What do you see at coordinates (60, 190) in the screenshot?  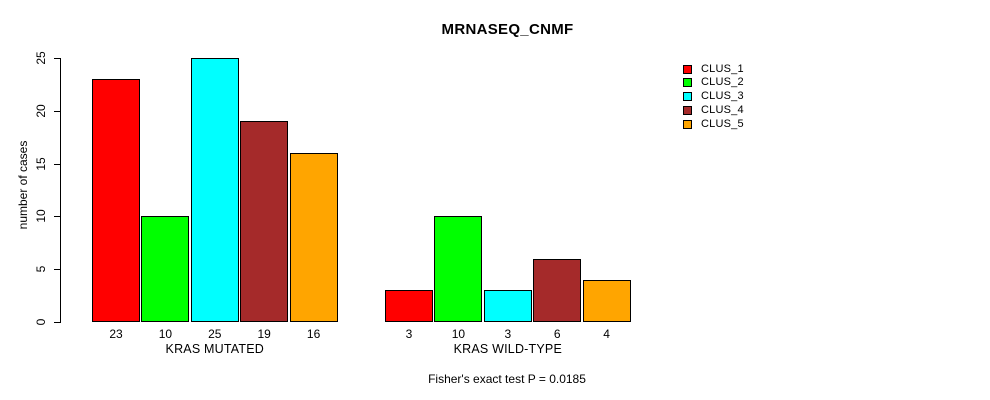 I see `y-axis-line` at bounding box center [60, 190].